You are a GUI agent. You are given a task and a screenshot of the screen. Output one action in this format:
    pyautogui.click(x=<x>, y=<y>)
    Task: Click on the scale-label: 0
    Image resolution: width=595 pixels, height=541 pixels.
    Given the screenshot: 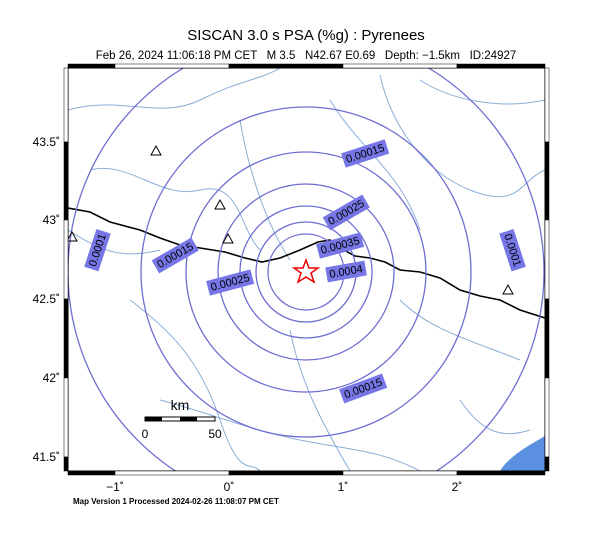 What is the action you would take?
    pyautogui.click(x=145, y=434)
    